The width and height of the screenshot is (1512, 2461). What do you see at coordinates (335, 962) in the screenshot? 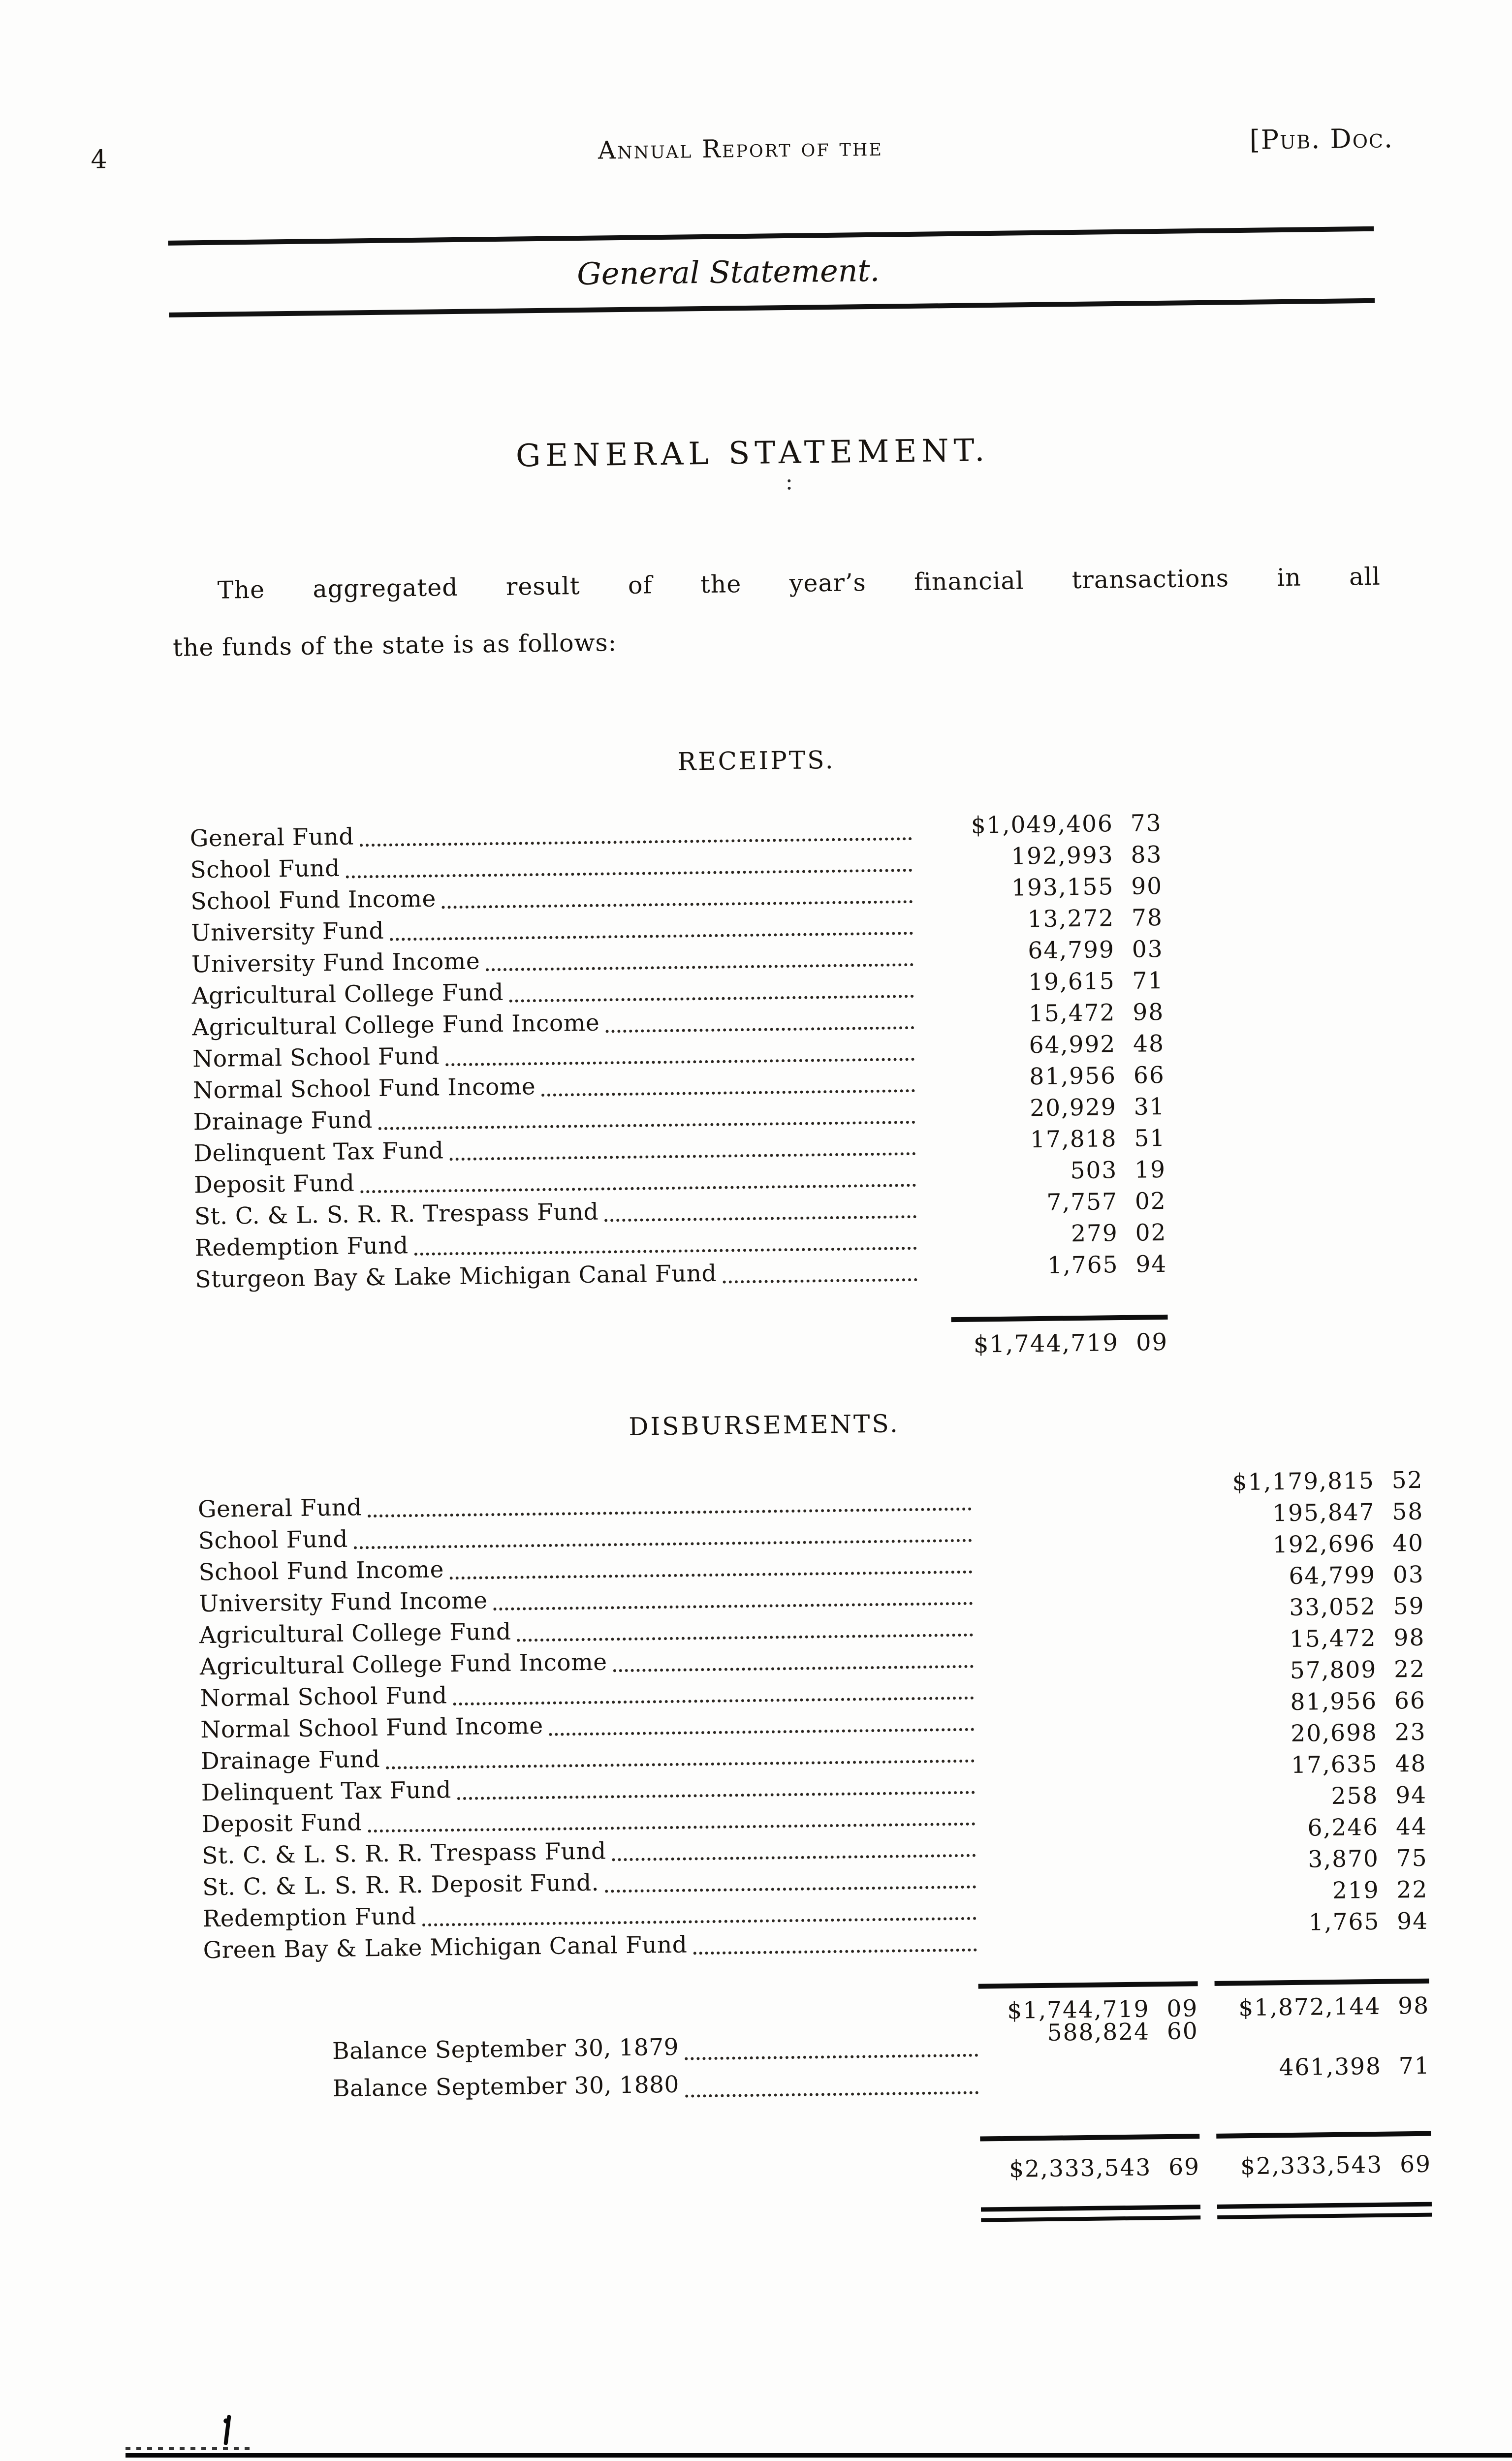
I see `fund-label: University Fund Income` at bounding box center [335, 962].